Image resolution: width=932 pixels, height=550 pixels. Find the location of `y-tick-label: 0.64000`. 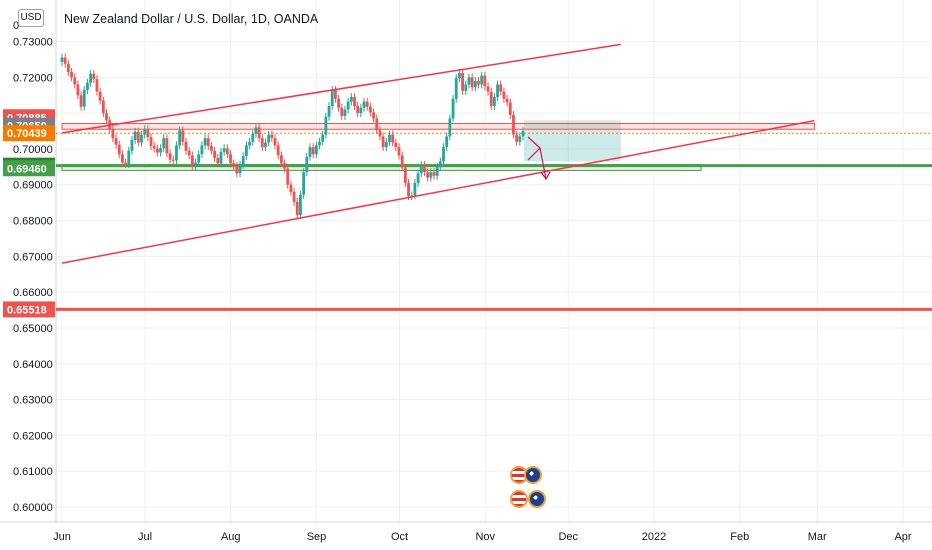

y-tick-label: 0.64000 is located at coordinates (33, 365).